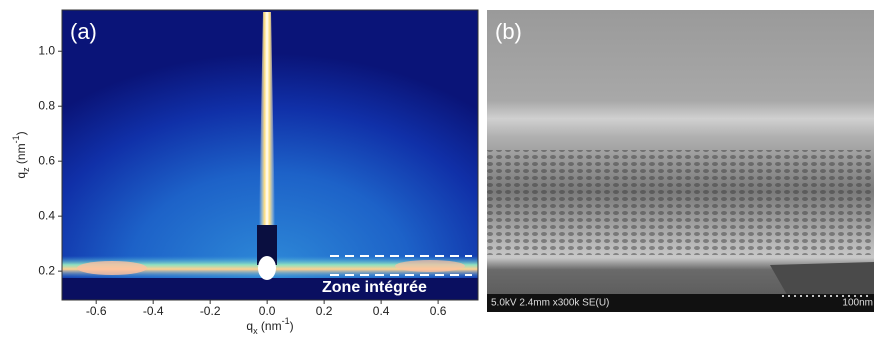 This screenshot has width=874, height=343. I want to click on specular-rod, so click(267, 118).